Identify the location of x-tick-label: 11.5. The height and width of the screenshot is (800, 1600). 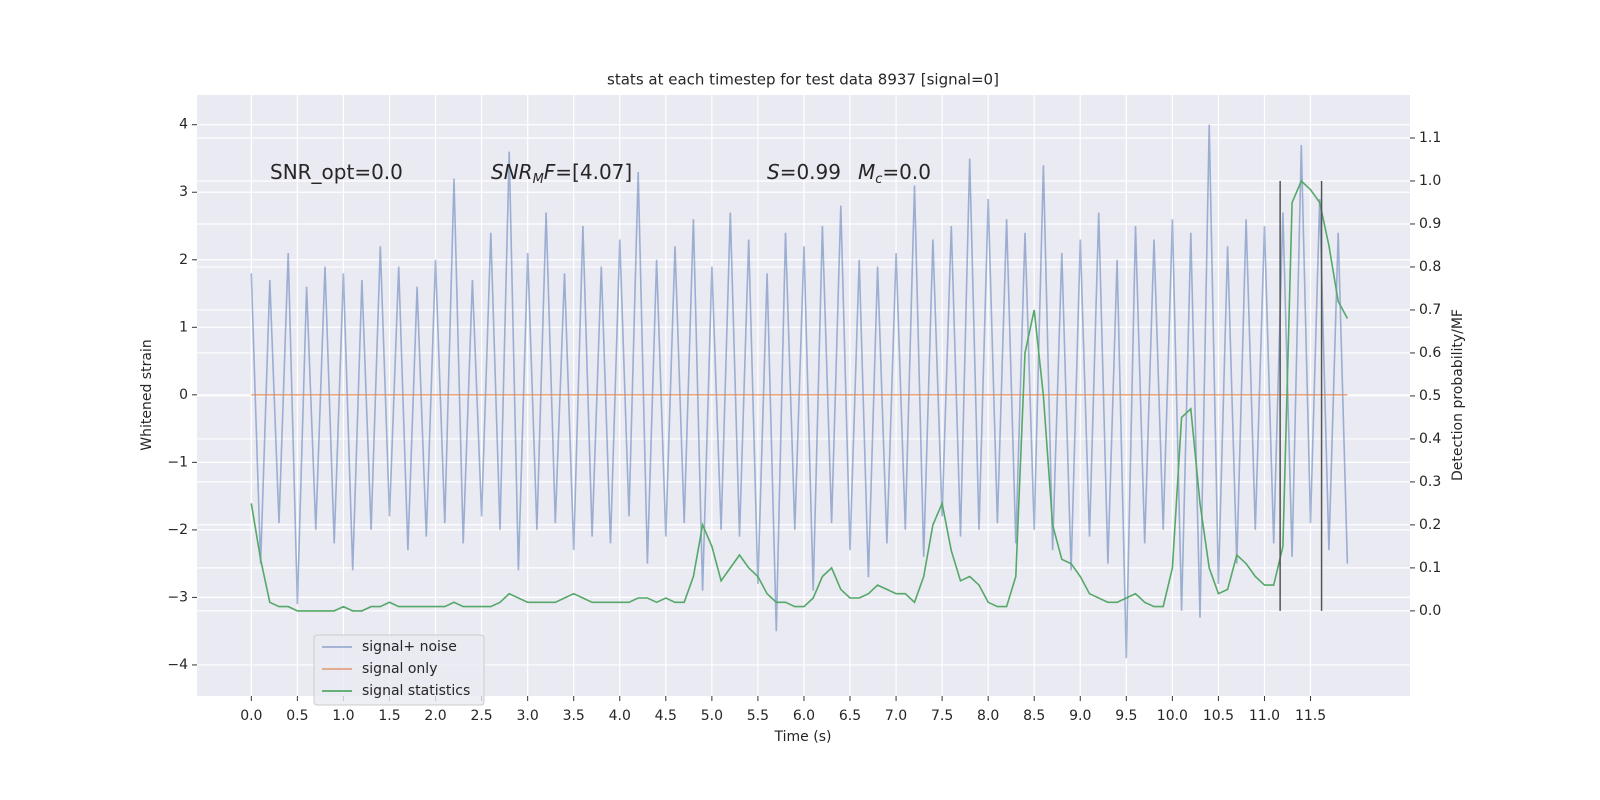
(1310, 716).